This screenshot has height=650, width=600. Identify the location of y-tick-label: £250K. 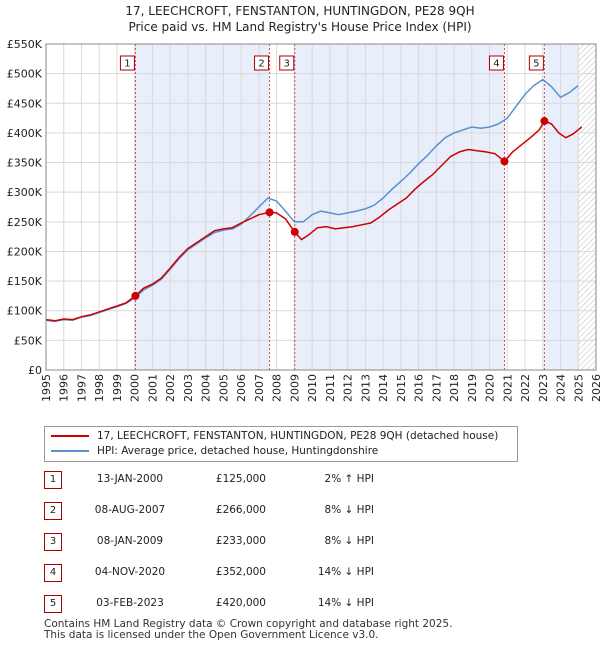
(25, 222).